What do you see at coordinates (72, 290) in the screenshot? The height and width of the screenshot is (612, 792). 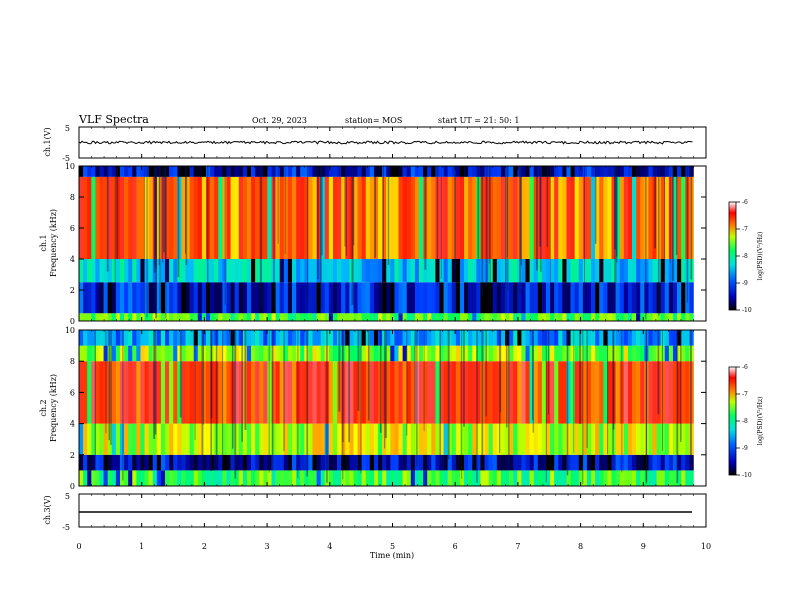 I see `ytick-label: 2` at bounding box center [72, 290].